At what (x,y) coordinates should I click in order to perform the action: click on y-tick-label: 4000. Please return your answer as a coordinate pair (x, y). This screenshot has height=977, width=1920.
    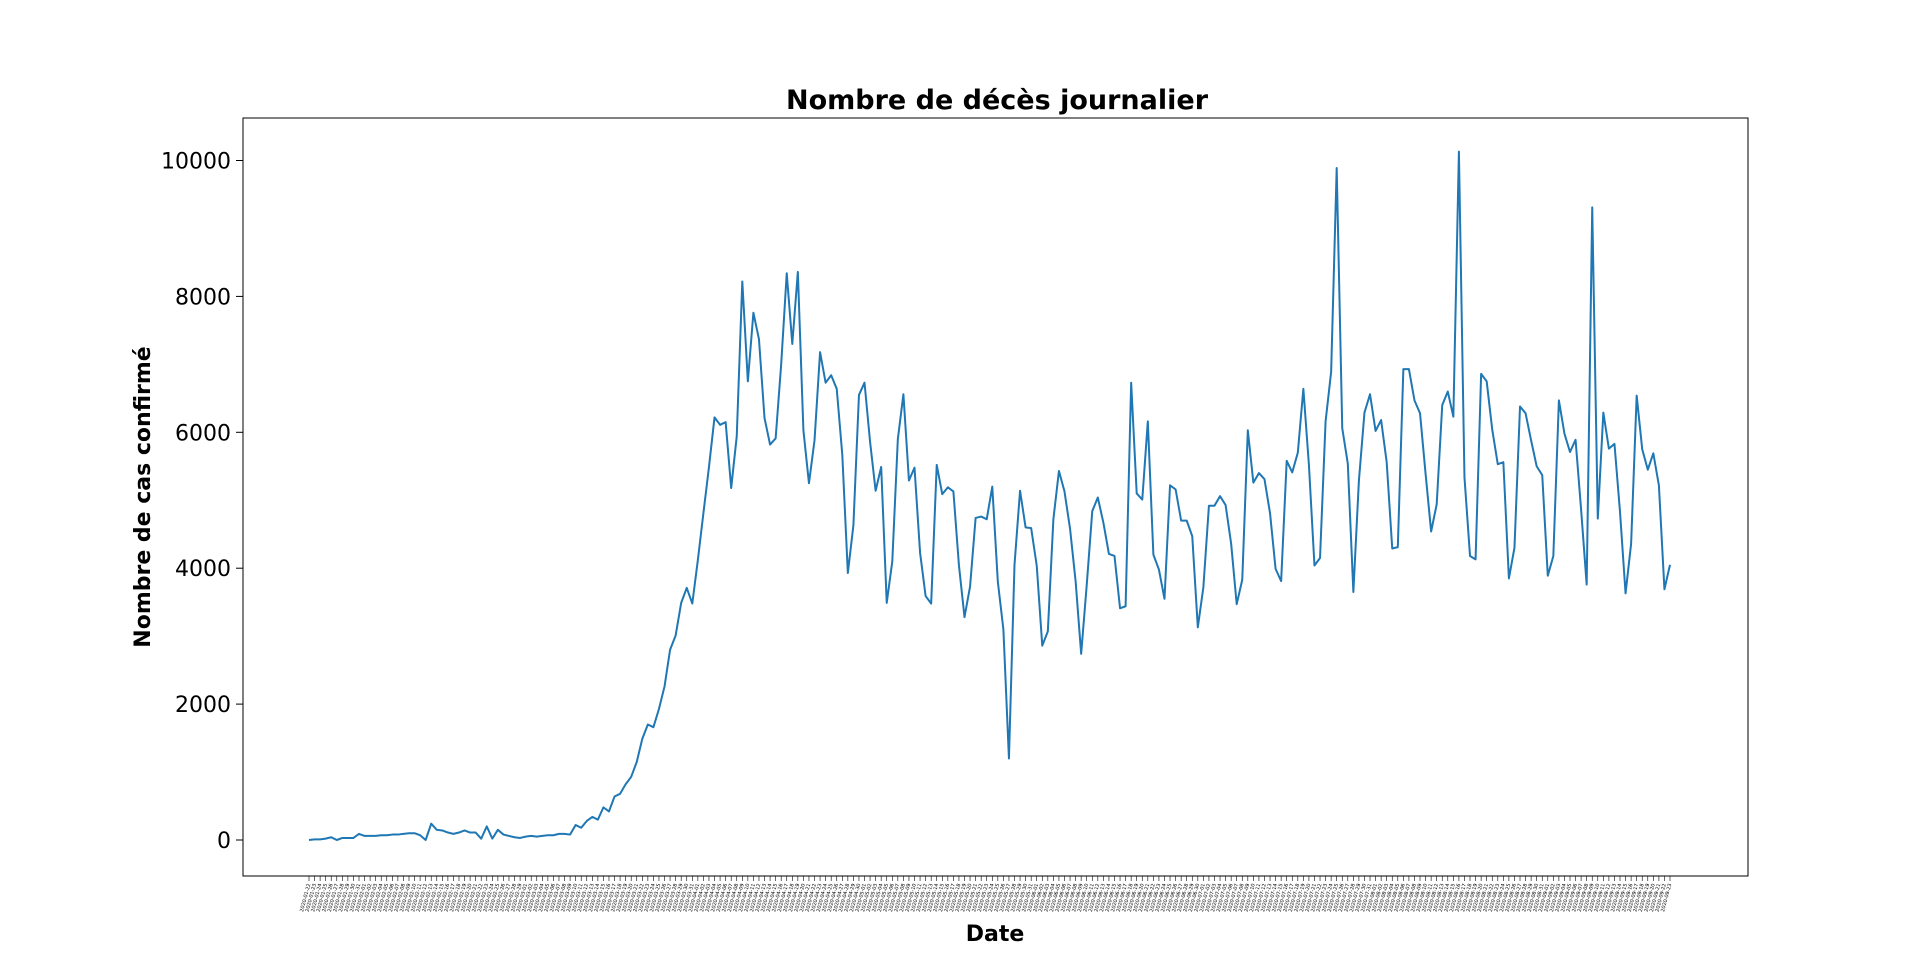
    Looking at the image, I should click on (203, 569).